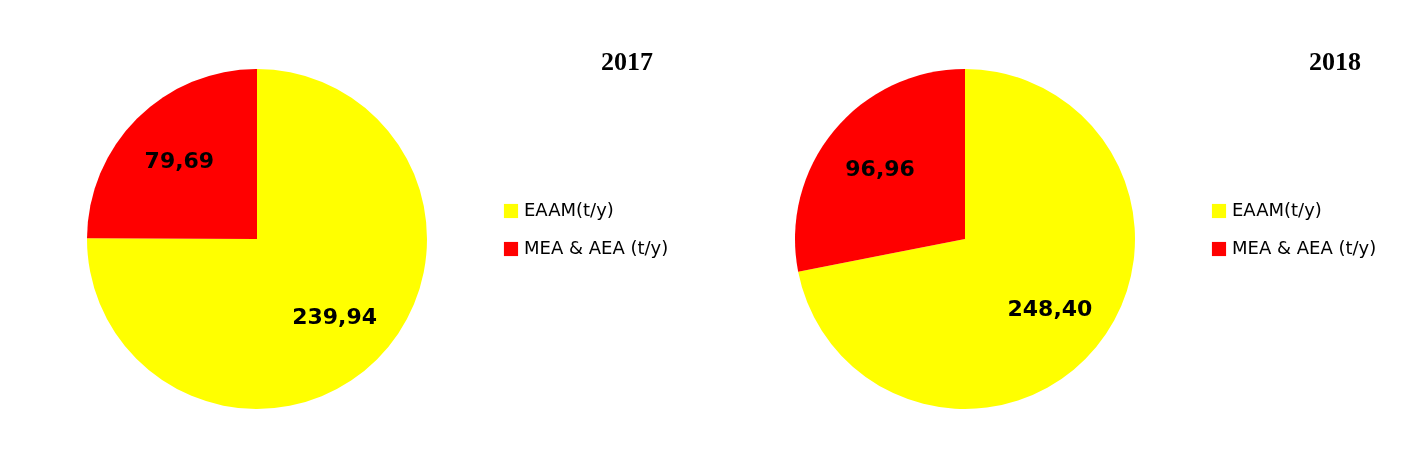 This screenshot has width=1419, height=462. What do you see at coordinates (335, 316) in the screenshot?
I see `data-label: 239,94` at bounding box center [335, 316].